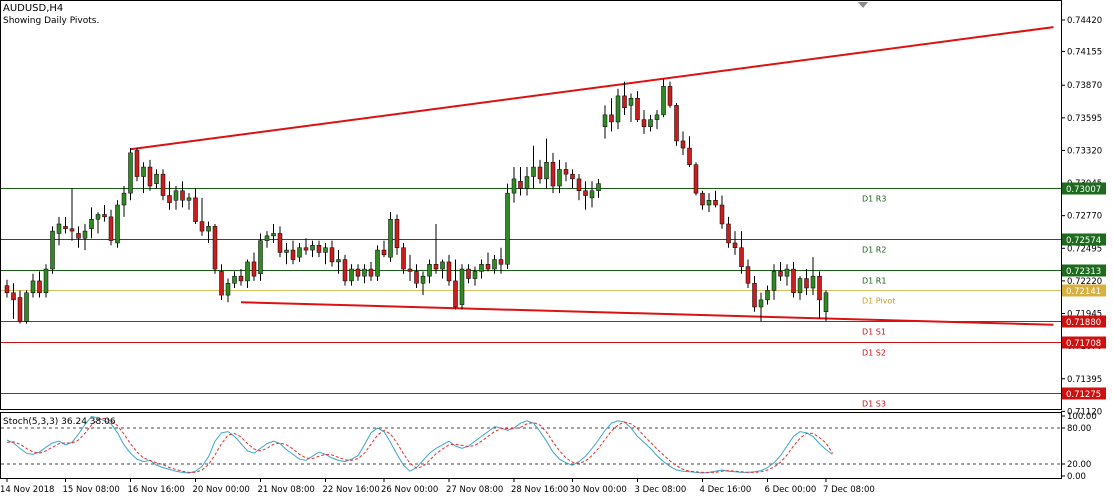  What do you see at coordinates (863, 5) in the screenshot?
I see `chart-shift-marker-icon` at bounding box center [863, 5].